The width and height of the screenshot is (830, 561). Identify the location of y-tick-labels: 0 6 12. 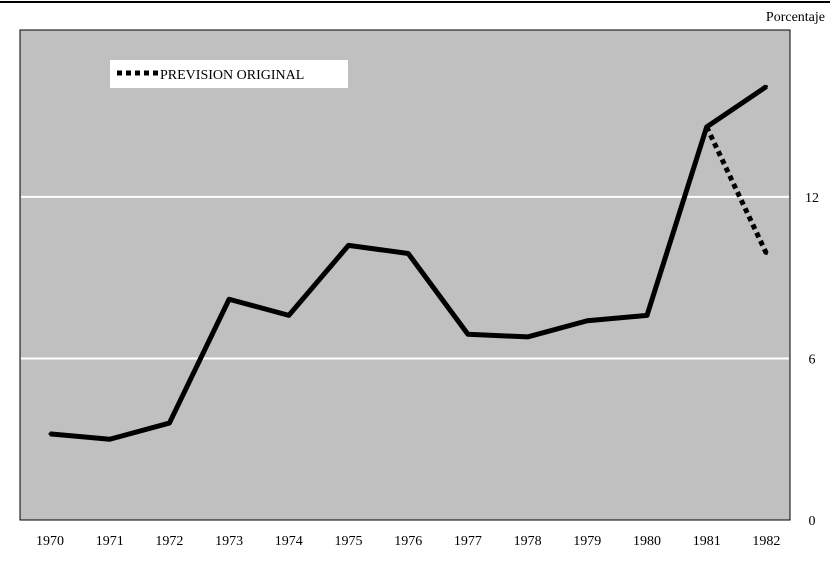
(812, 360).